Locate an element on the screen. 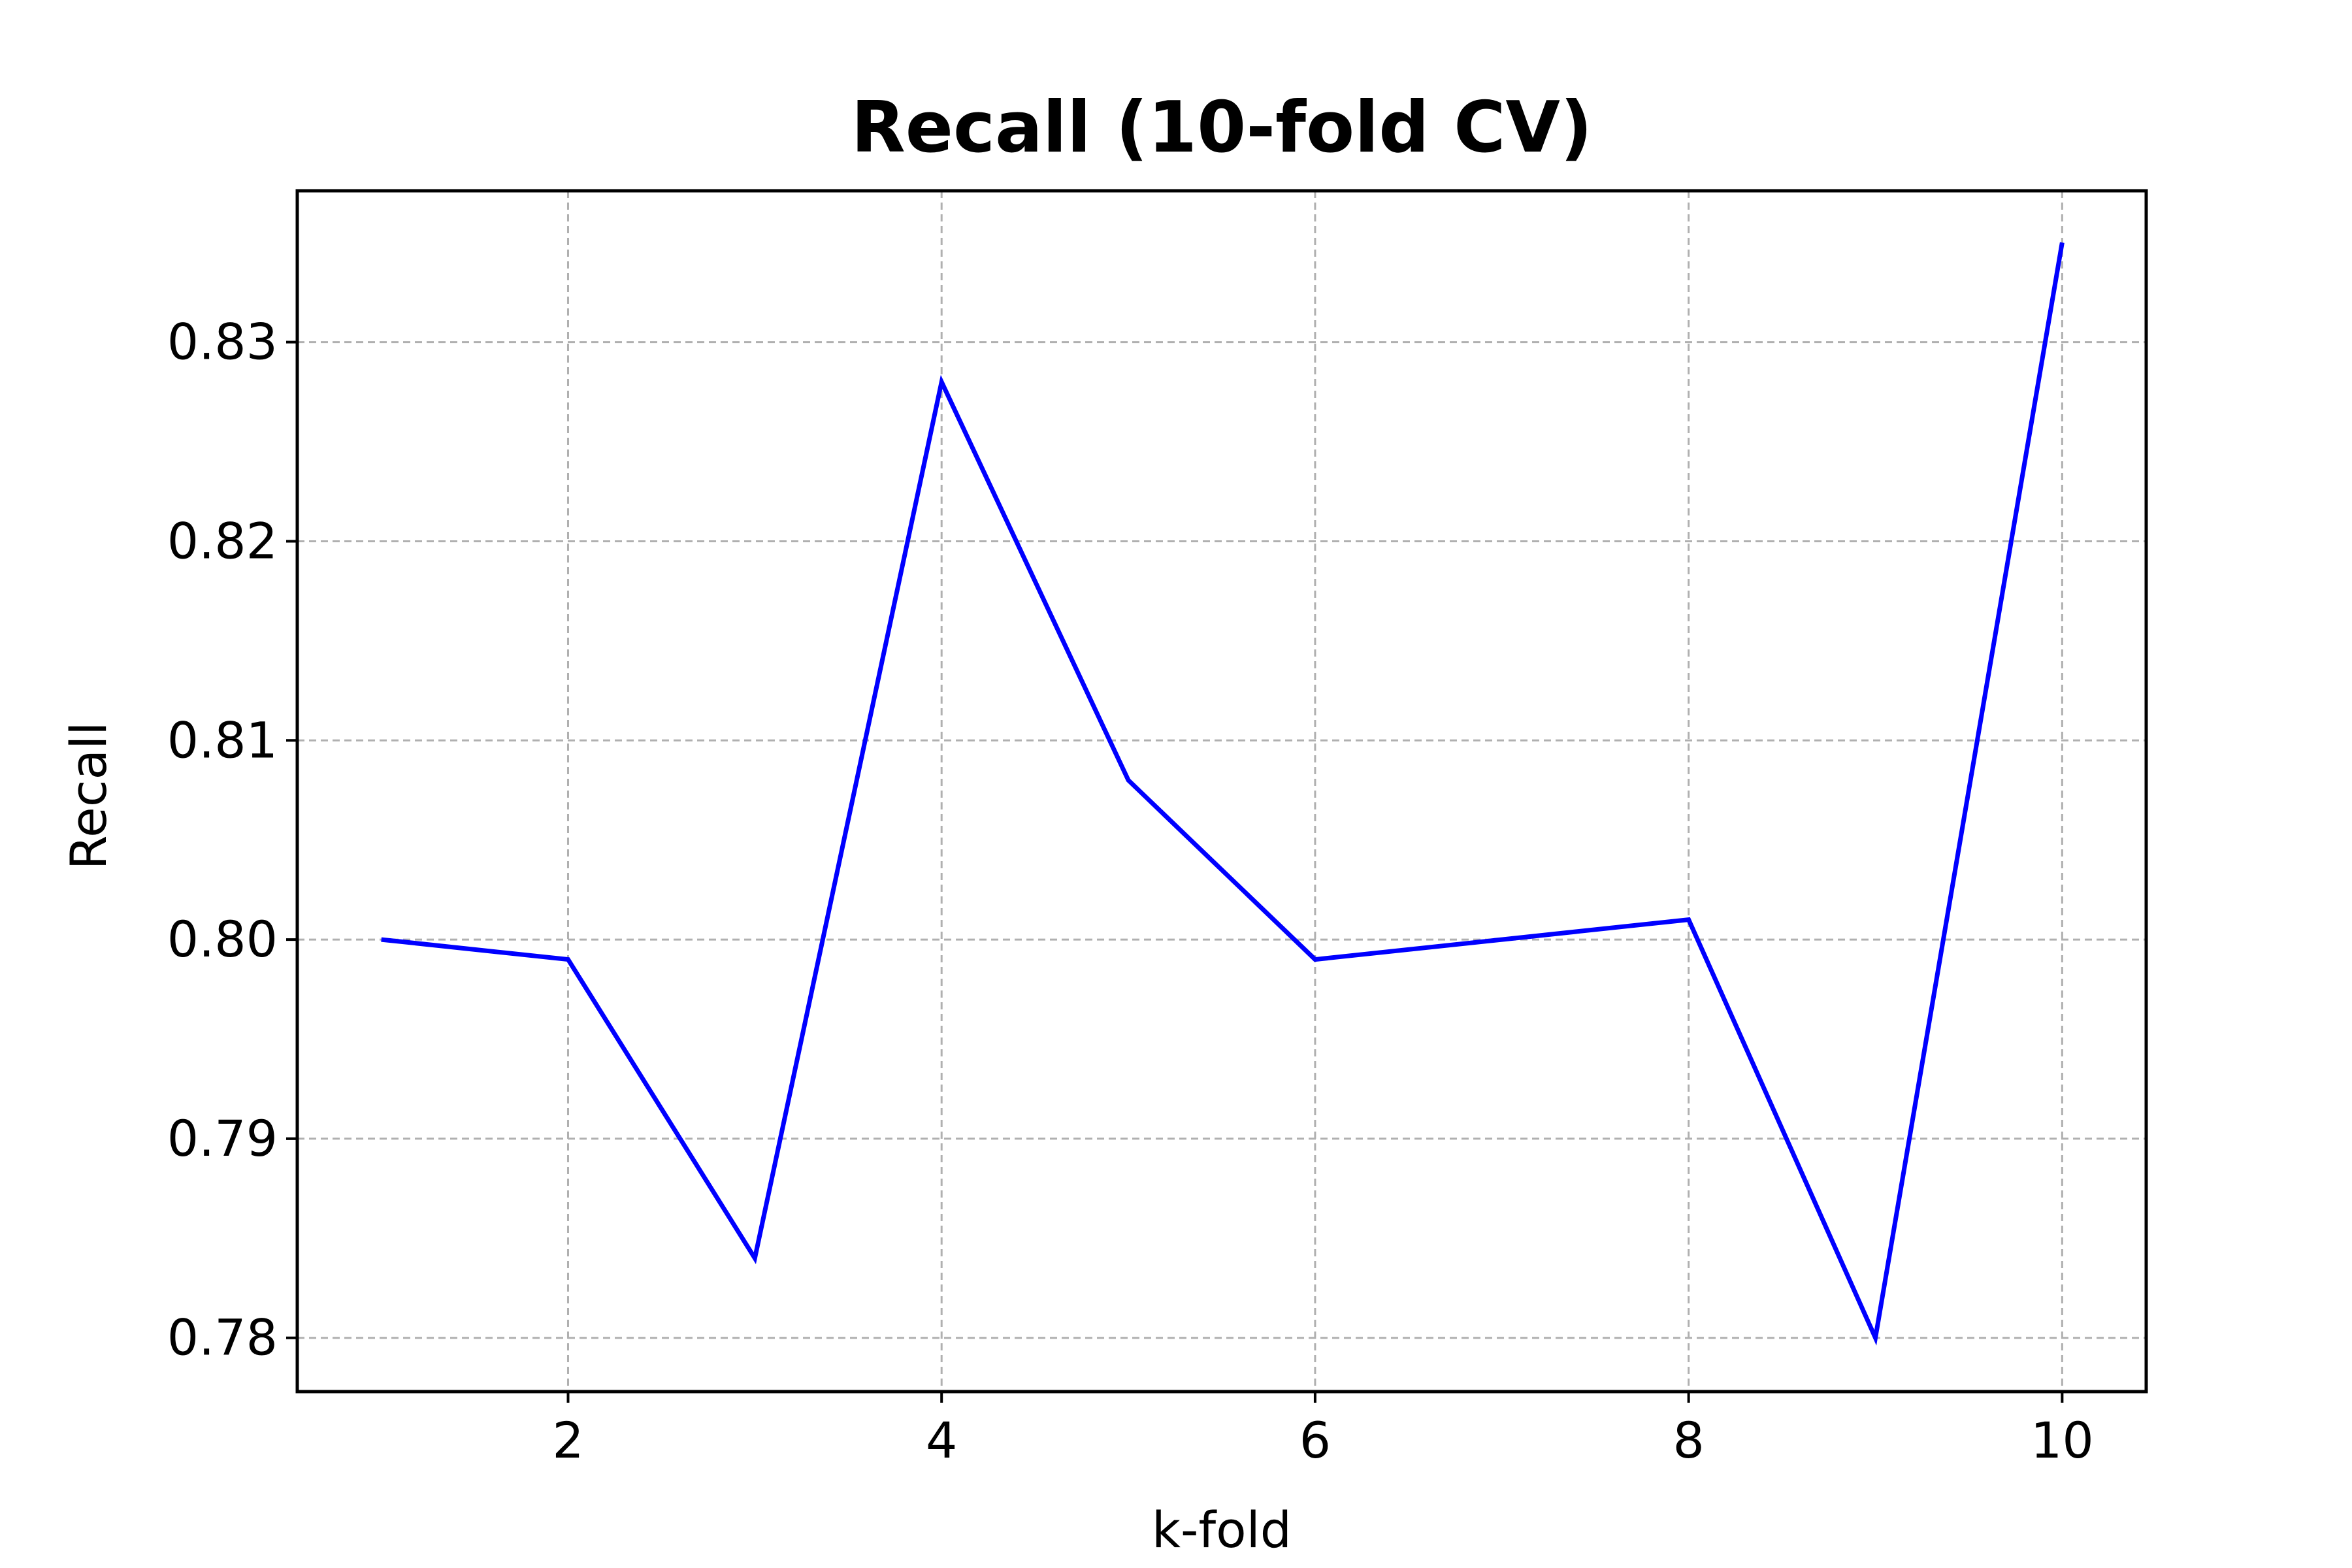 This screenshot has width=2352, height=1568. x-axis-ticks: 2 4 6 8 10 is located at coordinates (1323, 1430).